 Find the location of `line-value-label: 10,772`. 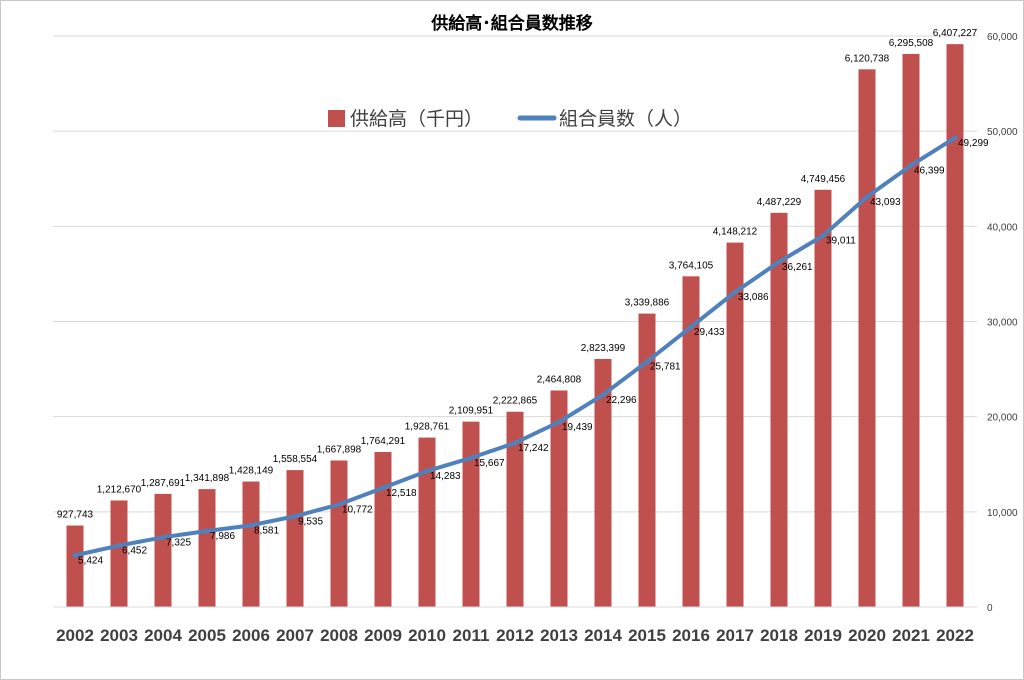

line-value-label: 10,772 is located at coordinates (357, 509).